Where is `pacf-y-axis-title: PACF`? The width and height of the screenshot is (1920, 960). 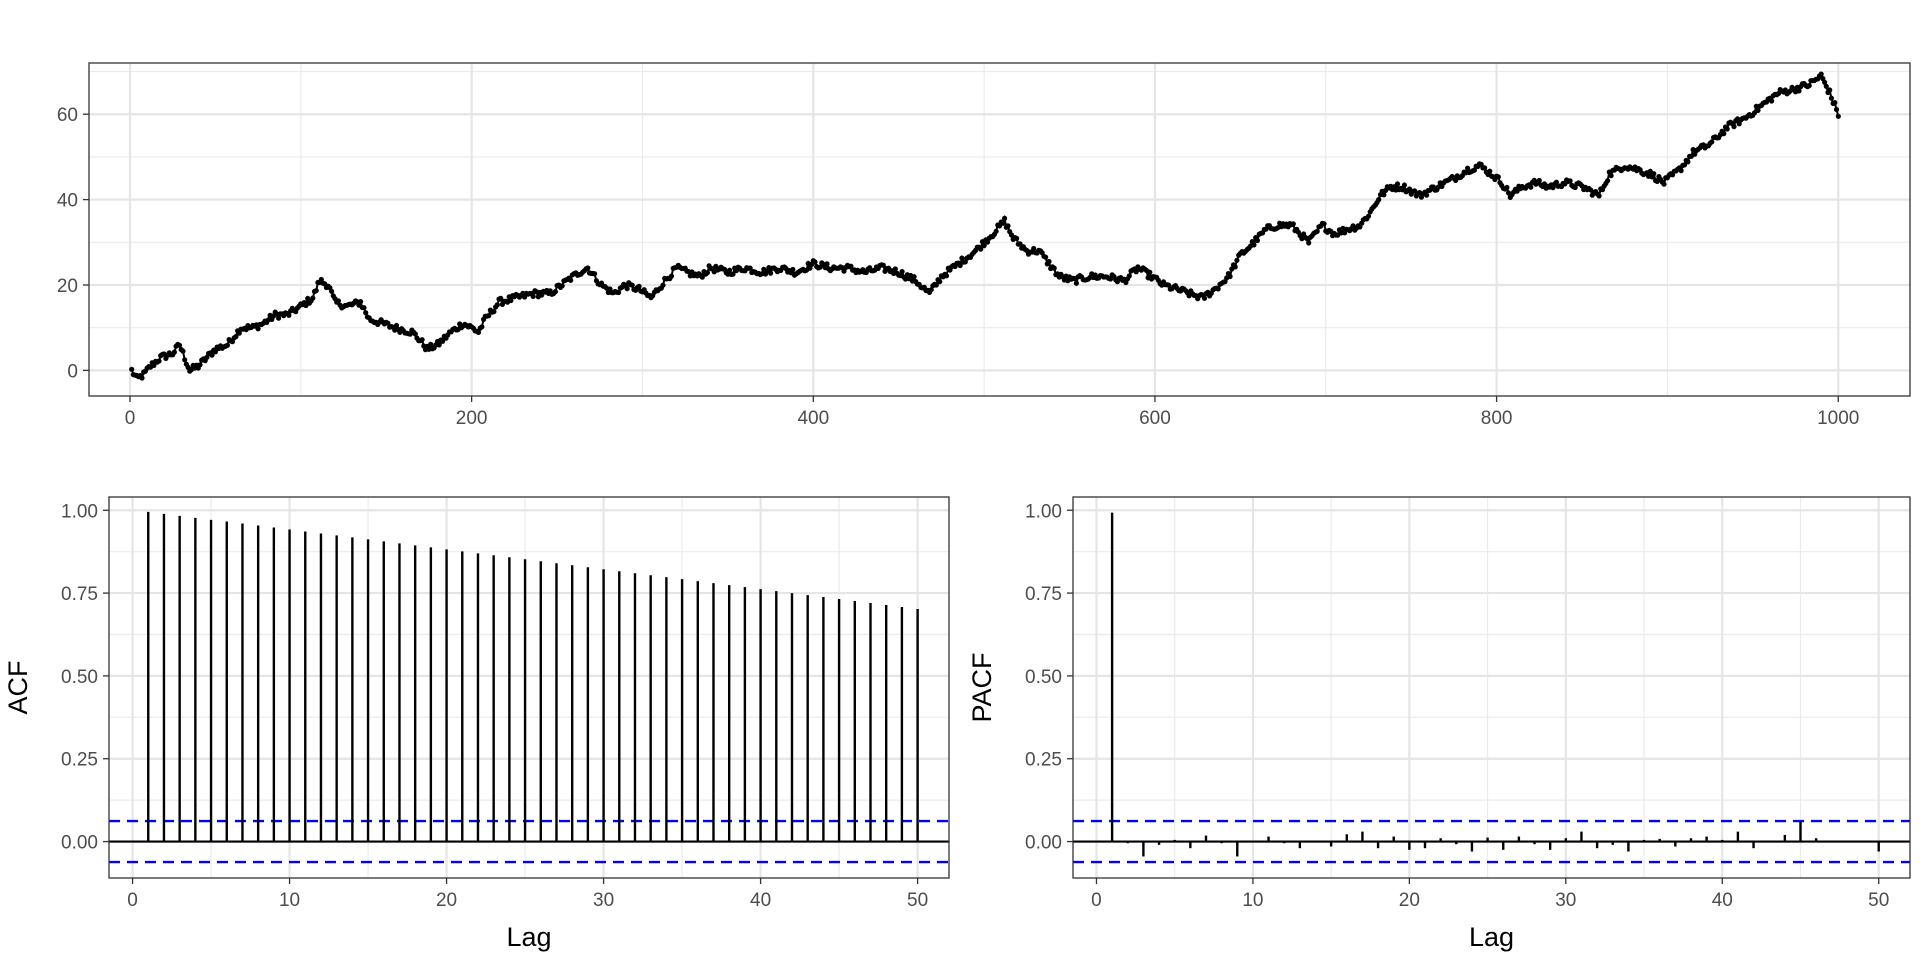
pacf-y-axis-title: PACF is located at coordinates (982, 687).